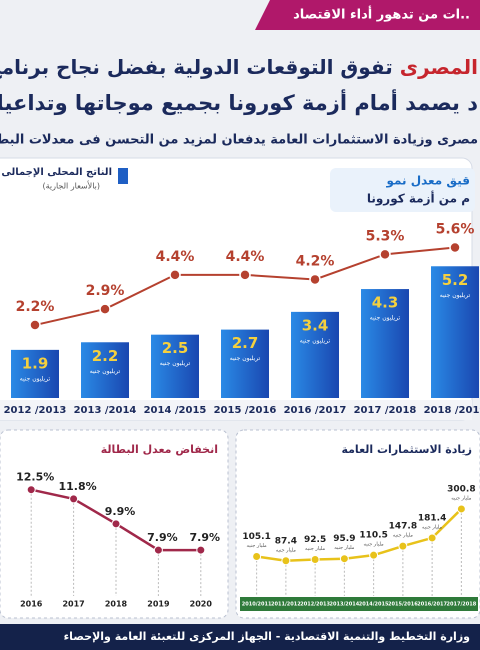  What do you see at coordinates (71, 186) in the screenshot?
I see `legend-note: (بالأسعار الجارية)` at bounding box center [71, 186].